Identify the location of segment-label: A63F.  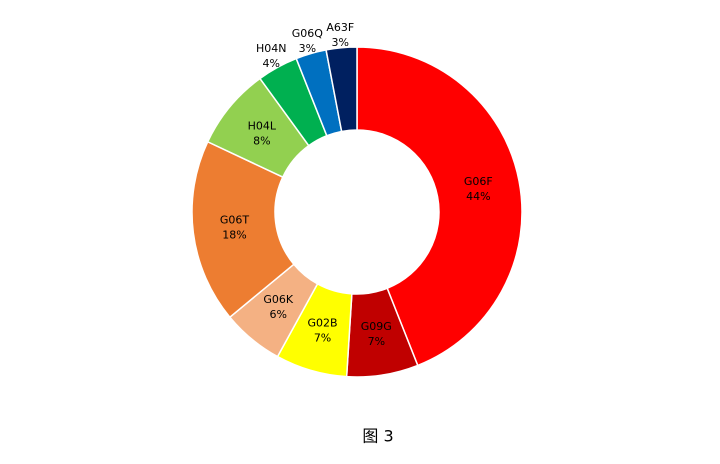
(340, 27).